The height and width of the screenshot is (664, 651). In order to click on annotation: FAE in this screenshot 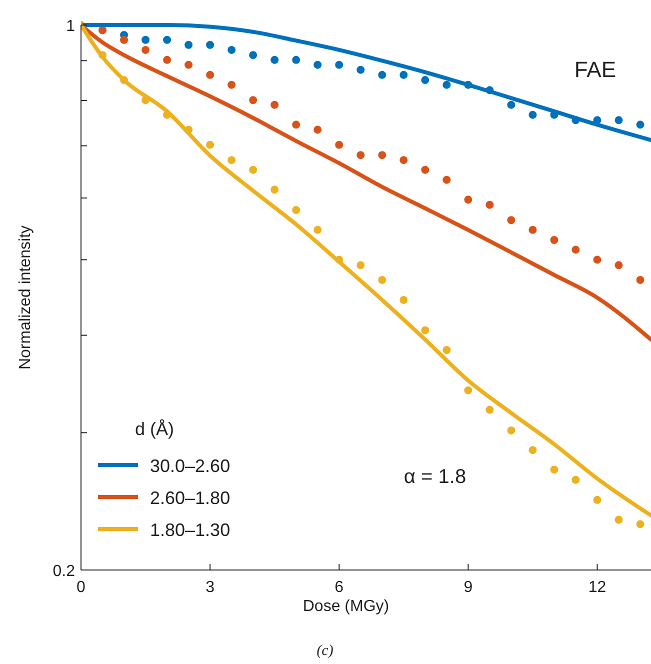, I will do `click(595, 69)`.